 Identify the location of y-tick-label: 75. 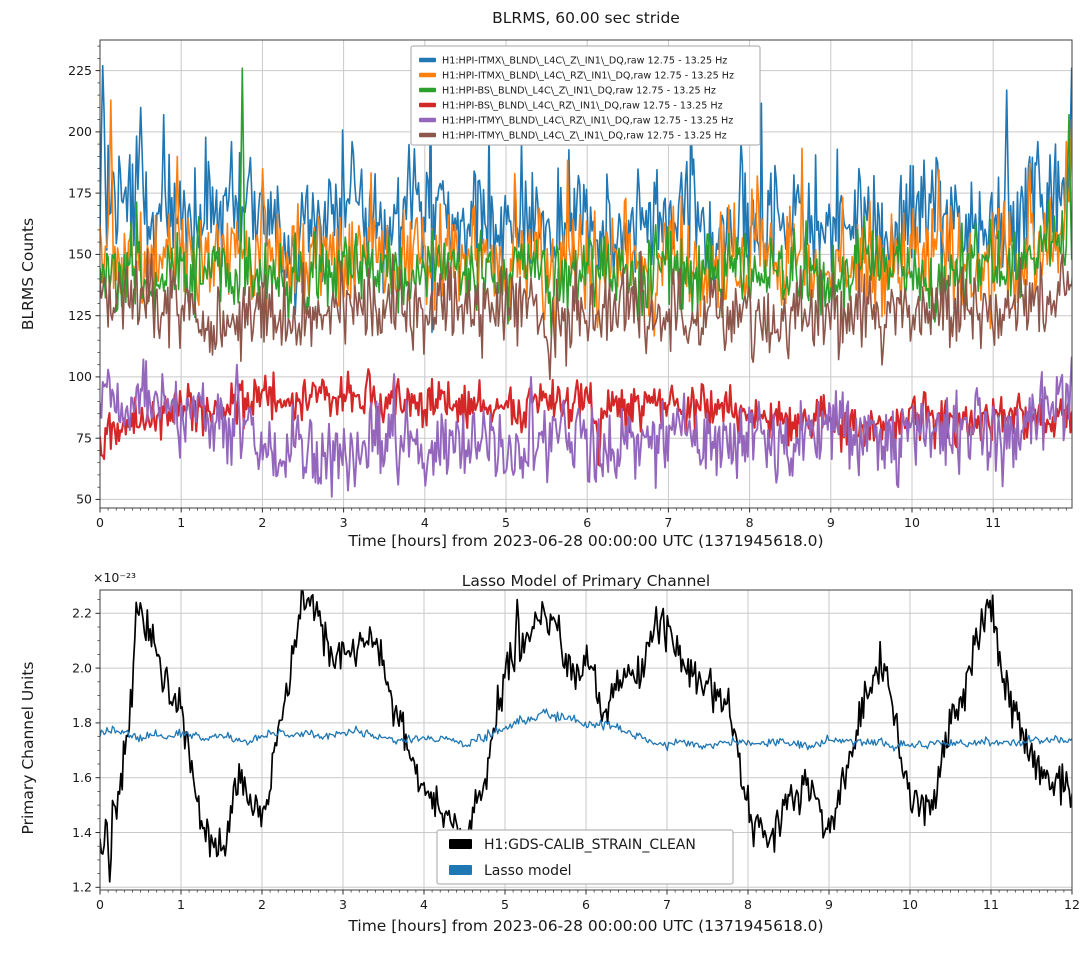
(84, 438).